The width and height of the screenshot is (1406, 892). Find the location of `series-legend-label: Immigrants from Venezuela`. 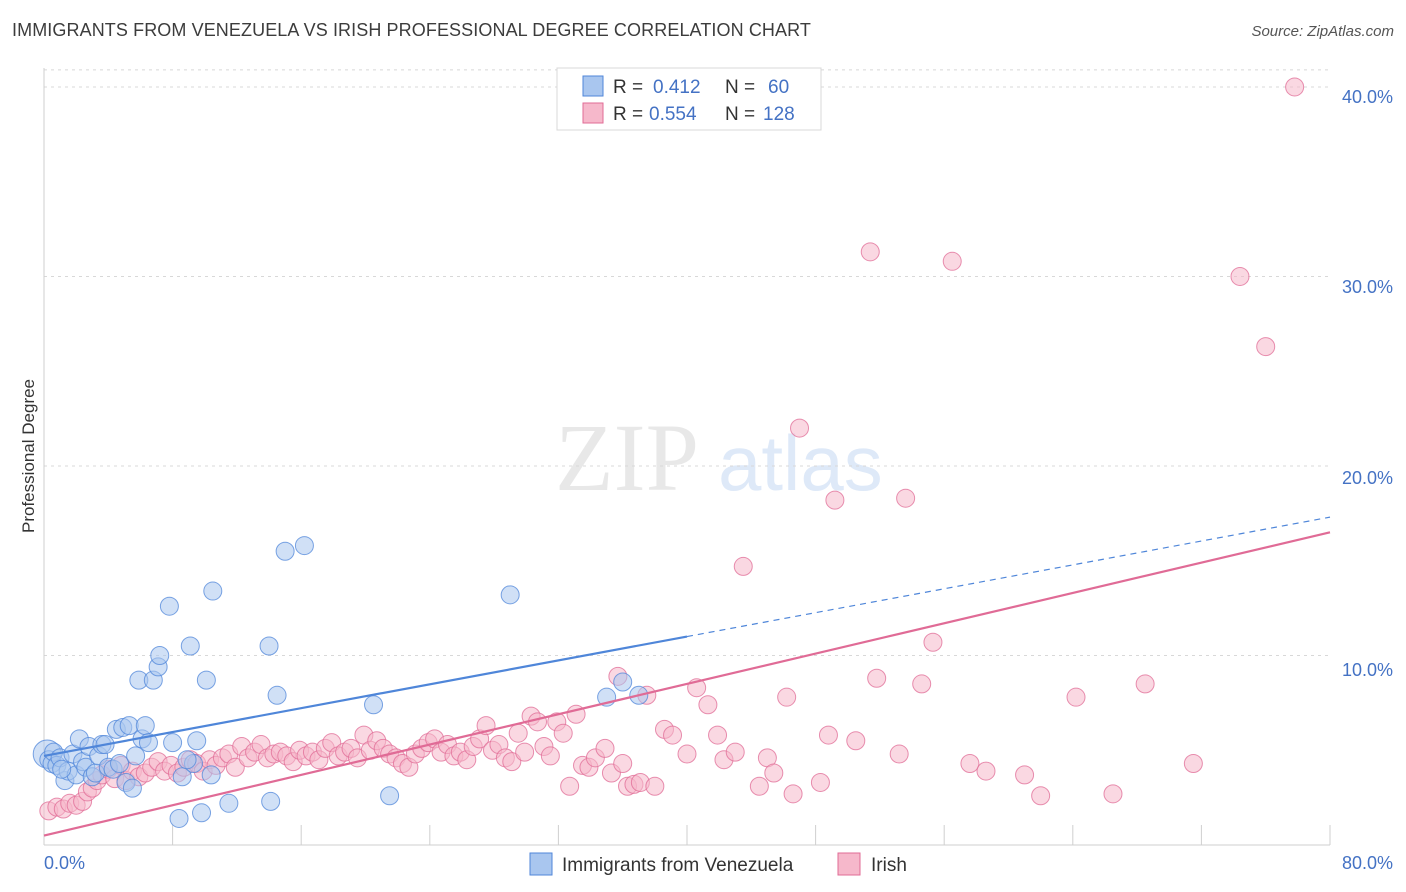

series-legend-label: Immigrants from Venezuela is located at coordinates (678, 865).